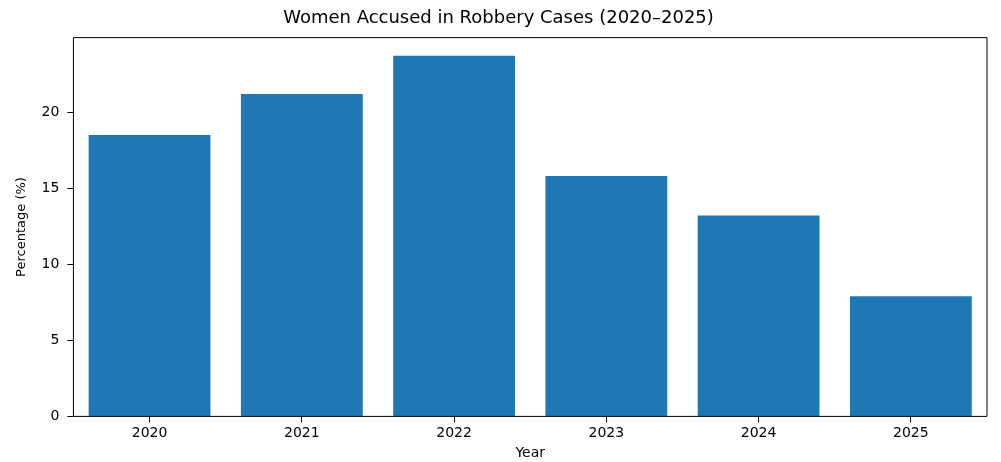  What do you see at coordinates (758, 432) in the screenshot?
I see `x-tick-label: 2024` at bounding box center [758, 432].